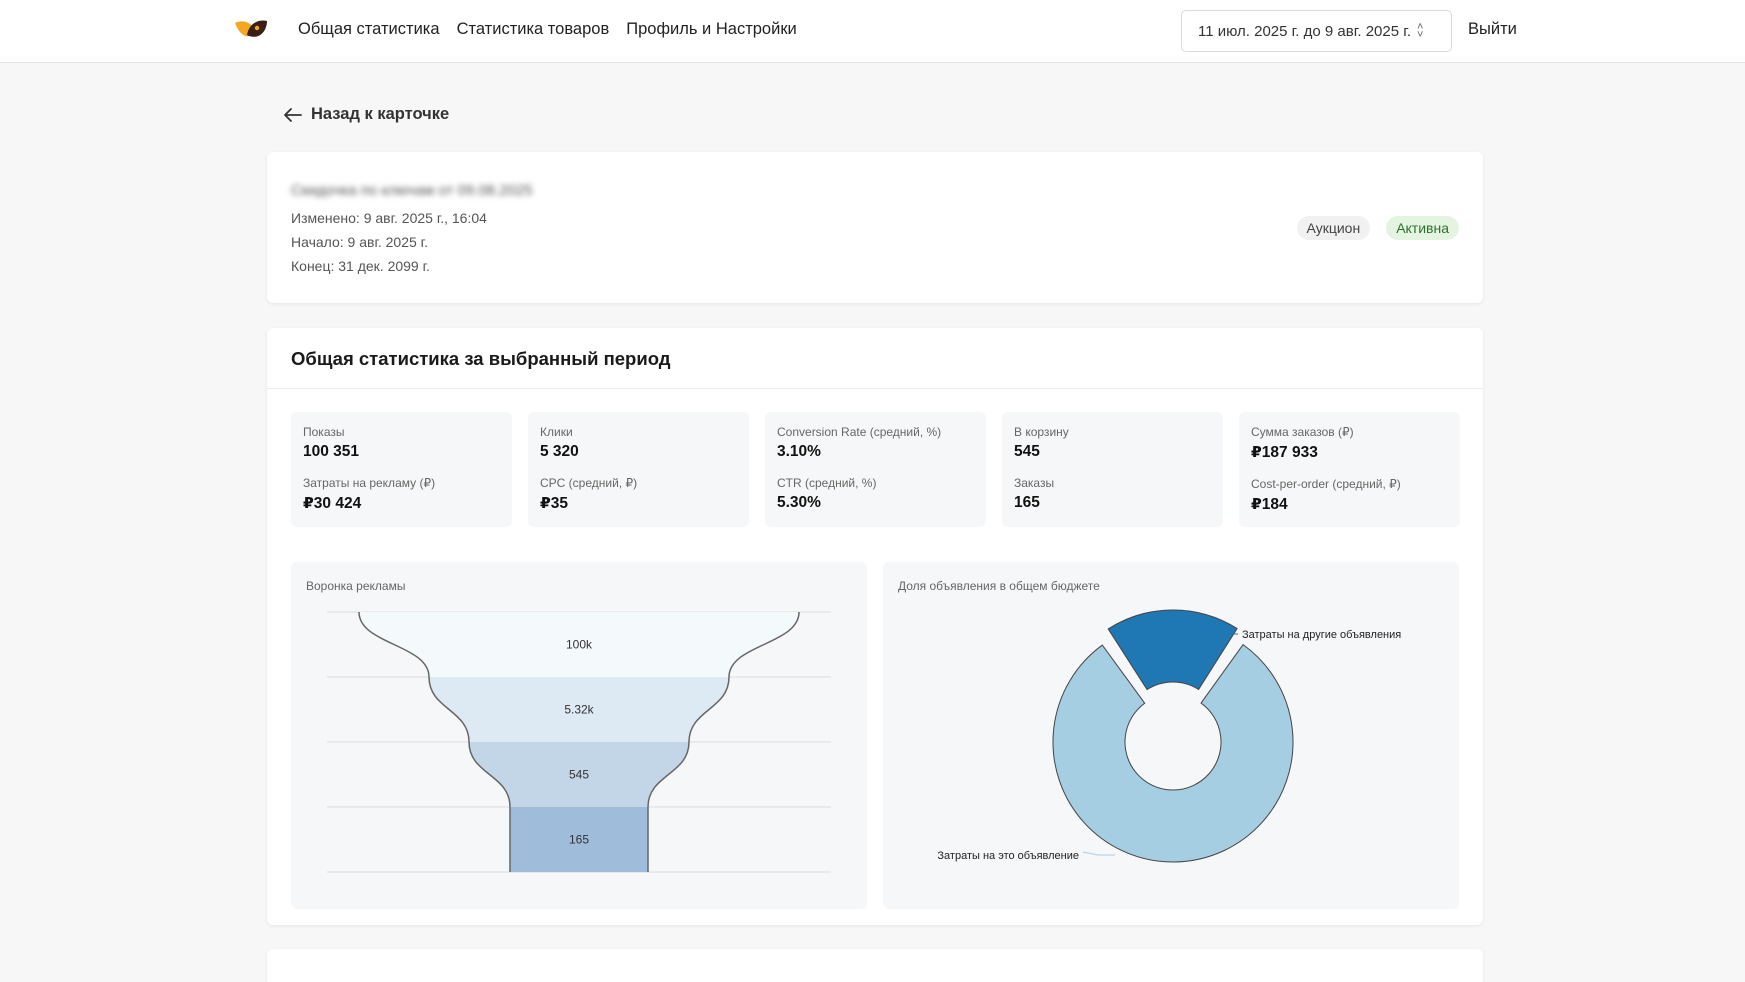 This screenshot has height=982, width=1745. Describe the element at coordinates (1302, 432) in the screenshot. I see `metric-label: Сумма заказов (₽)` at that location.